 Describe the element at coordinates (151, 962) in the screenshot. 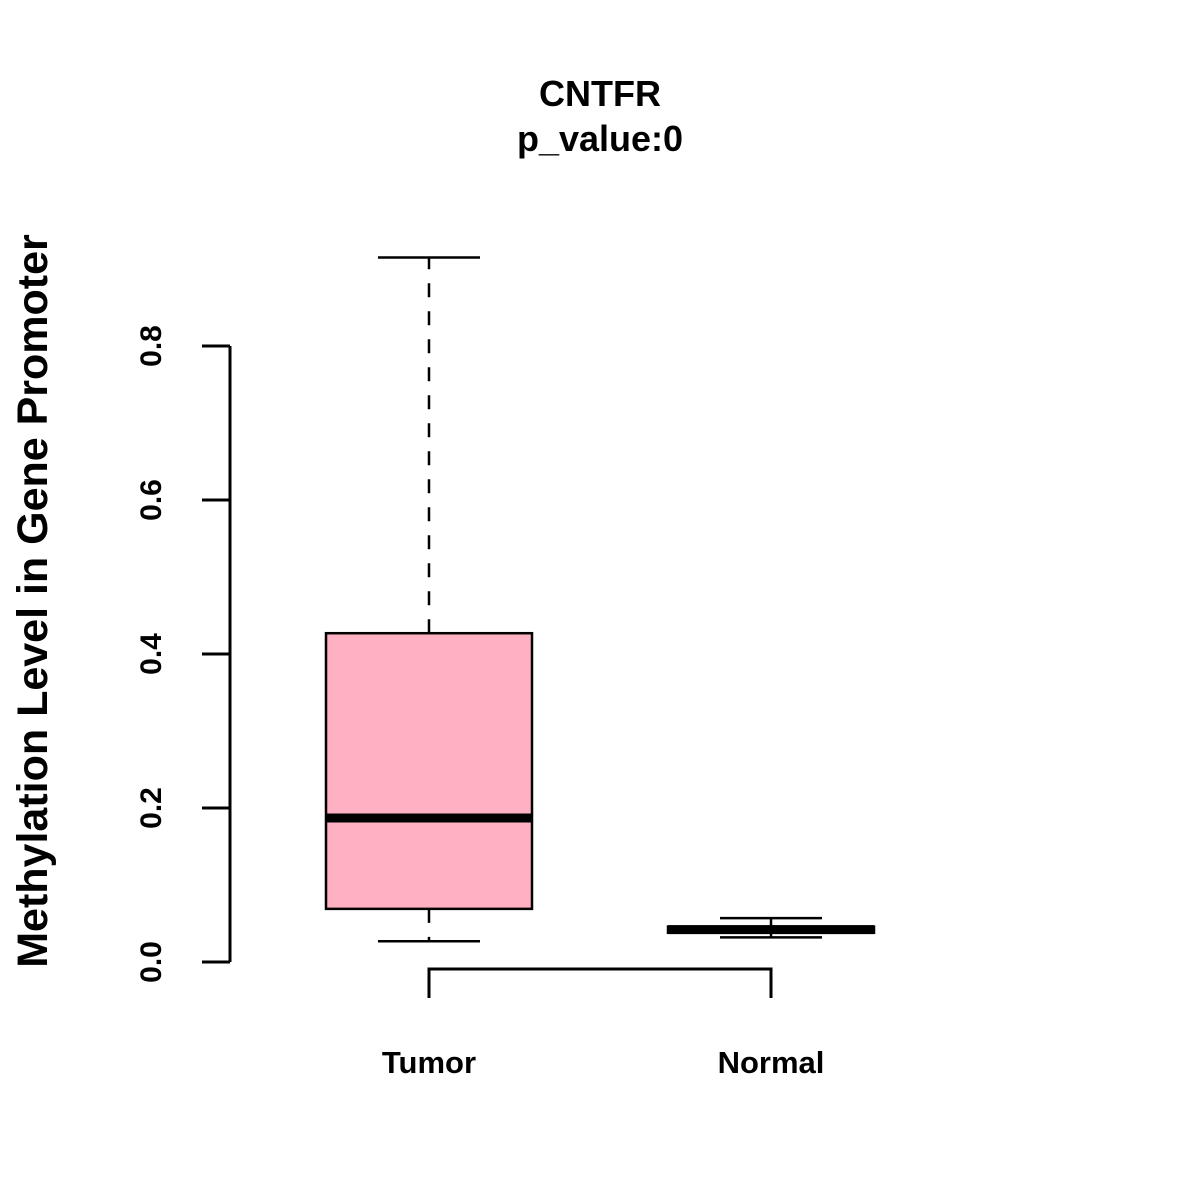

I see `y-tick-label: 0.0` at that location.